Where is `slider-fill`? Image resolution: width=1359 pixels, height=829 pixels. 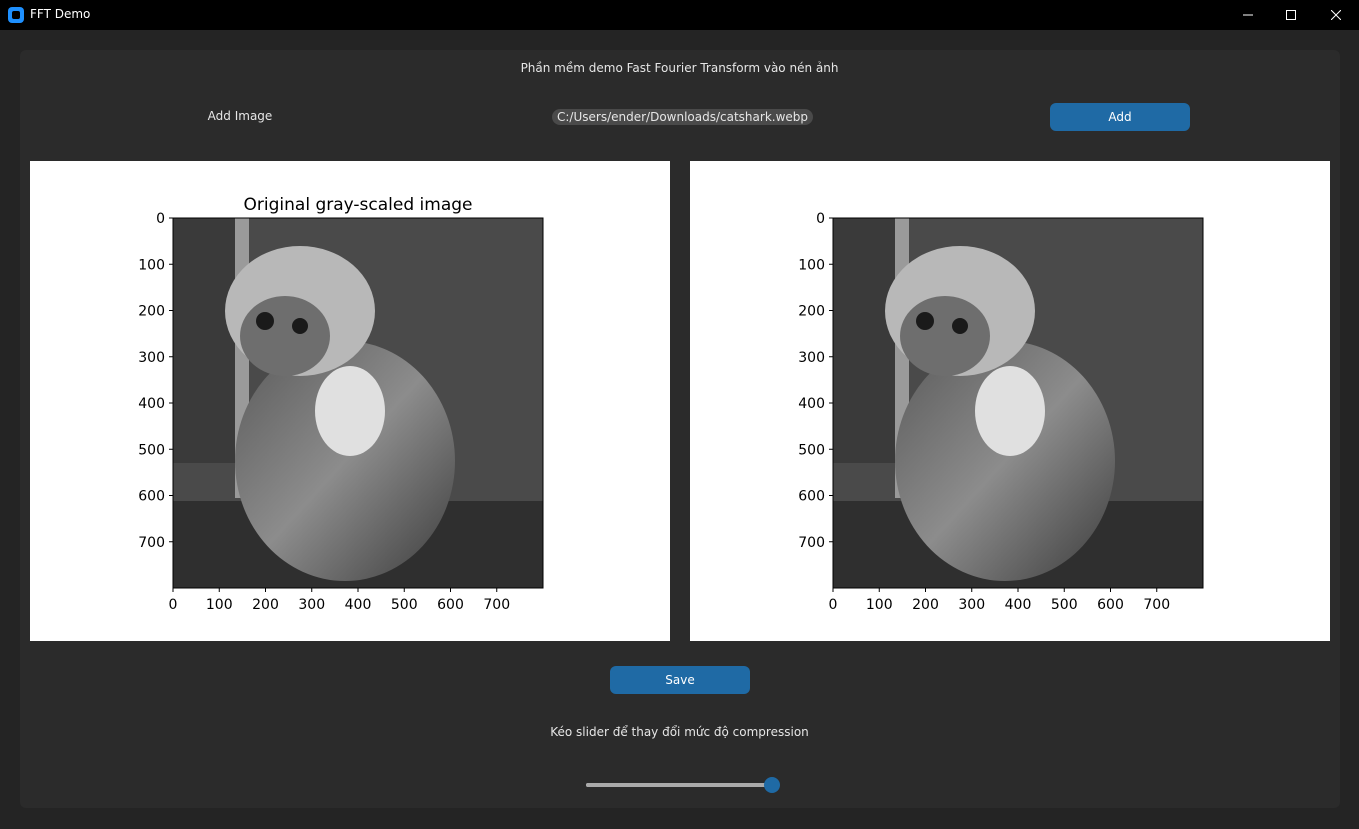 slider-fill is located at coordinates (681, 785).